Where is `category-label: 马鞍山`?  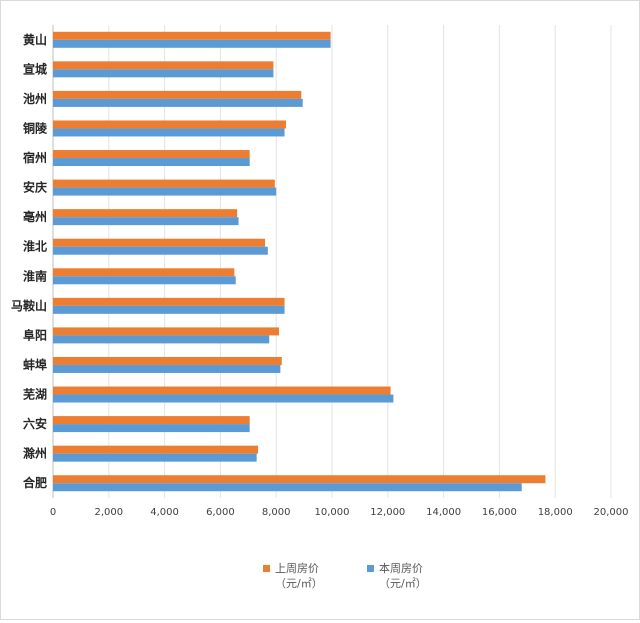
category-label: 马鞍山 is located at coordinates (29, 305).